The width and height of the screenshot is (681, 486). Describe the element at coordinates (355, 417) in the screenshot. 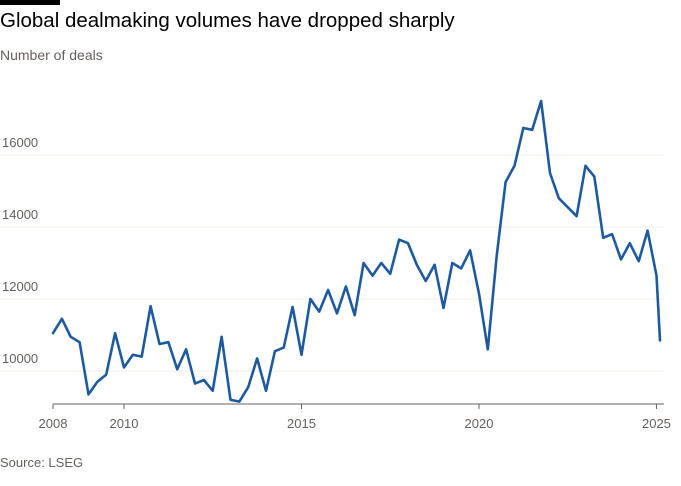

I see `x-axis: 2008 2010 2015 2020 2025` at that location.